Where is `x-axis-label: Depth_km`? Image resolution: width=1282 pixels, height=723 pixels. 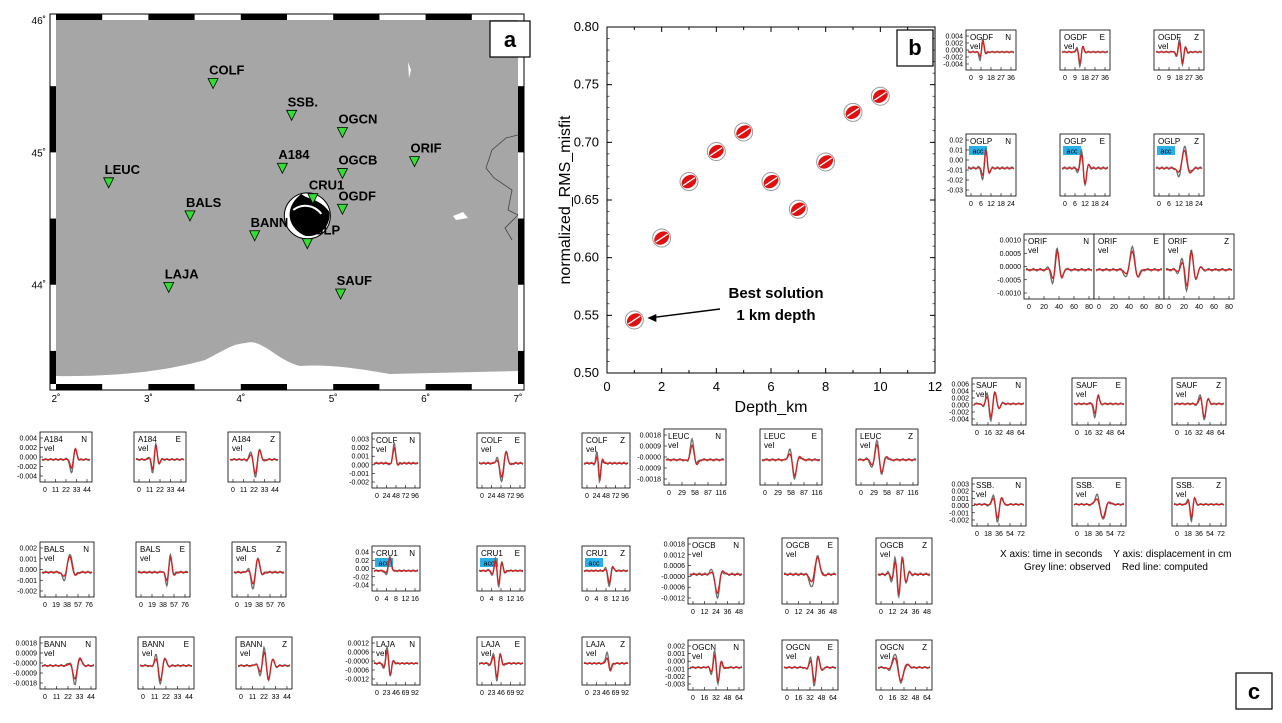 x-axis-label: Depth_km is located at coordinates (771, 407).